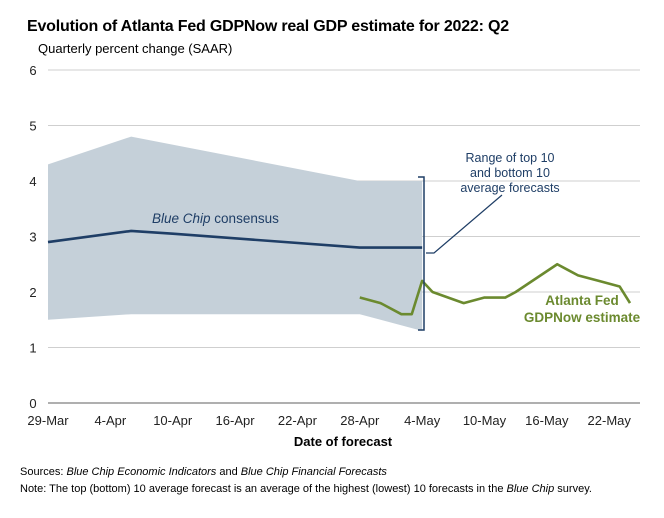 The height and width of the screenshot is (518, 664). What do you see at coordinates (135, 48) in the screenshot?
I see `chart-subtitle: Quarterly percent change (SAAR)` at bounding box center [135, 48].